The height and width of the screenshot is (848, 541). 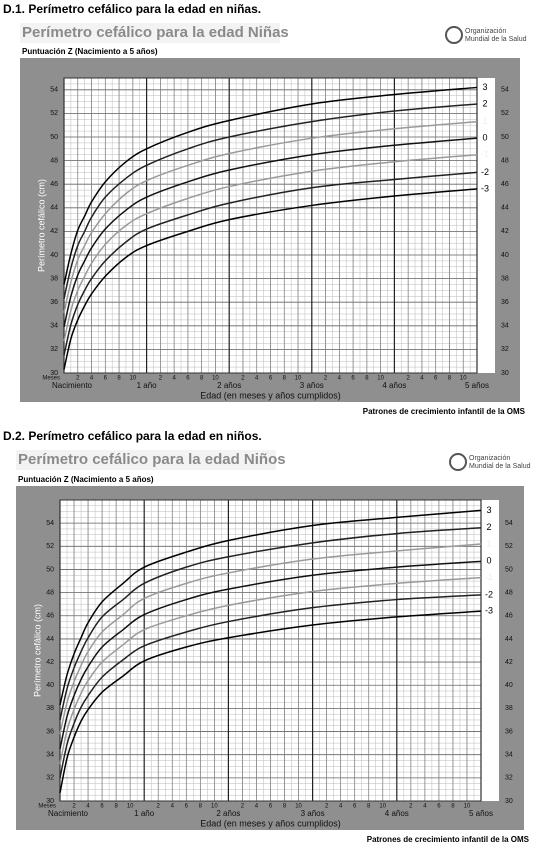 What do you see at coordinates (144, 813) in the screenshot?
I see `x-tick-label: 1 año` at bounding box center [144, 813].